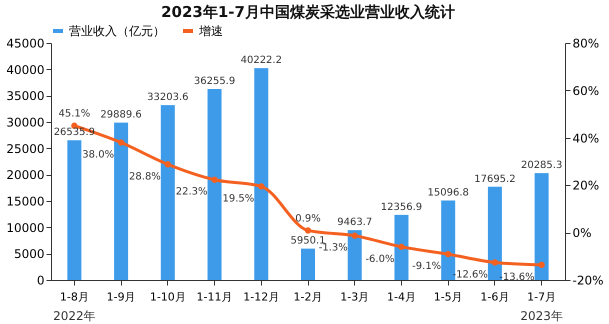 The width and height of the screenshot is (609, 324). I want to click on data-label: 9463.7, so click(354, 222).